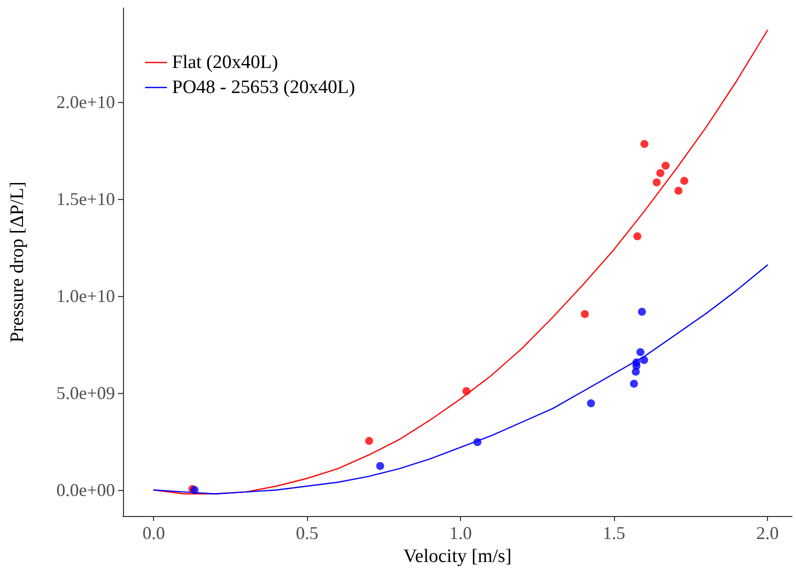 The image size is (796, 575). Describe the element at coordinates (614, 533) in the screenshot. I see `x-tick-label: 1.5` at that location.